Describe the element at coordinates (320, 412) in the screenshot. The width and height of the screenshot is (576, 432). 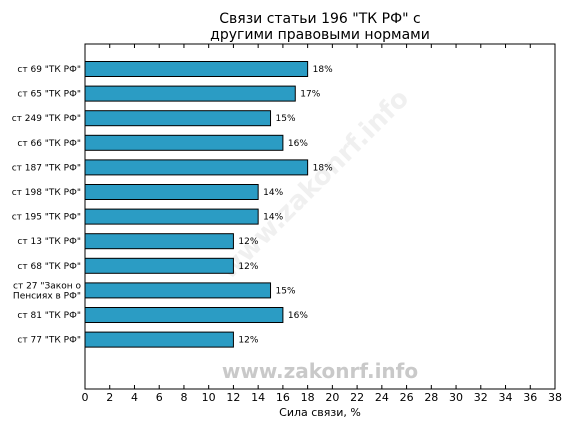
I see `x-axis-label: Сила связи, %` at that location.